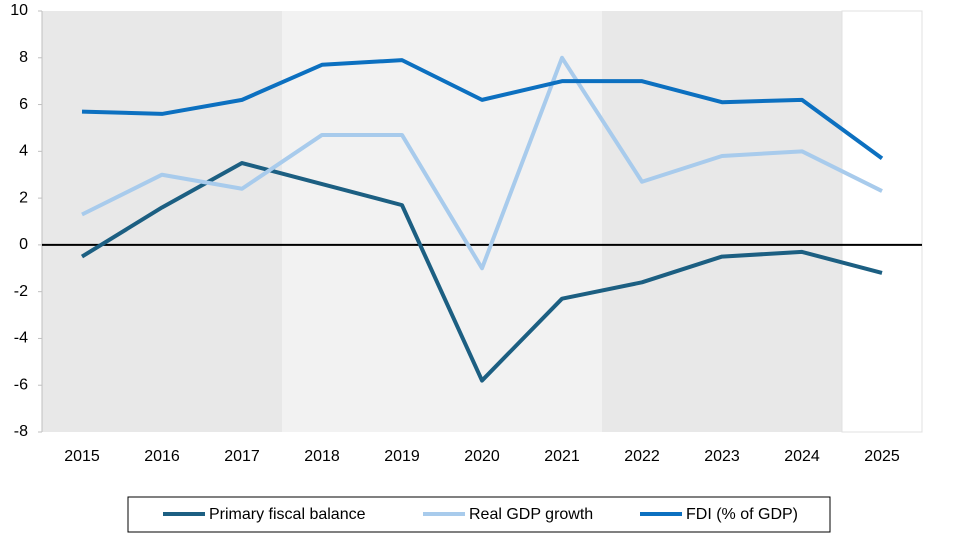 The height and width of the screenshot is (545, 958). I want to click on x-tick-label: 2015, so click(82, 456).